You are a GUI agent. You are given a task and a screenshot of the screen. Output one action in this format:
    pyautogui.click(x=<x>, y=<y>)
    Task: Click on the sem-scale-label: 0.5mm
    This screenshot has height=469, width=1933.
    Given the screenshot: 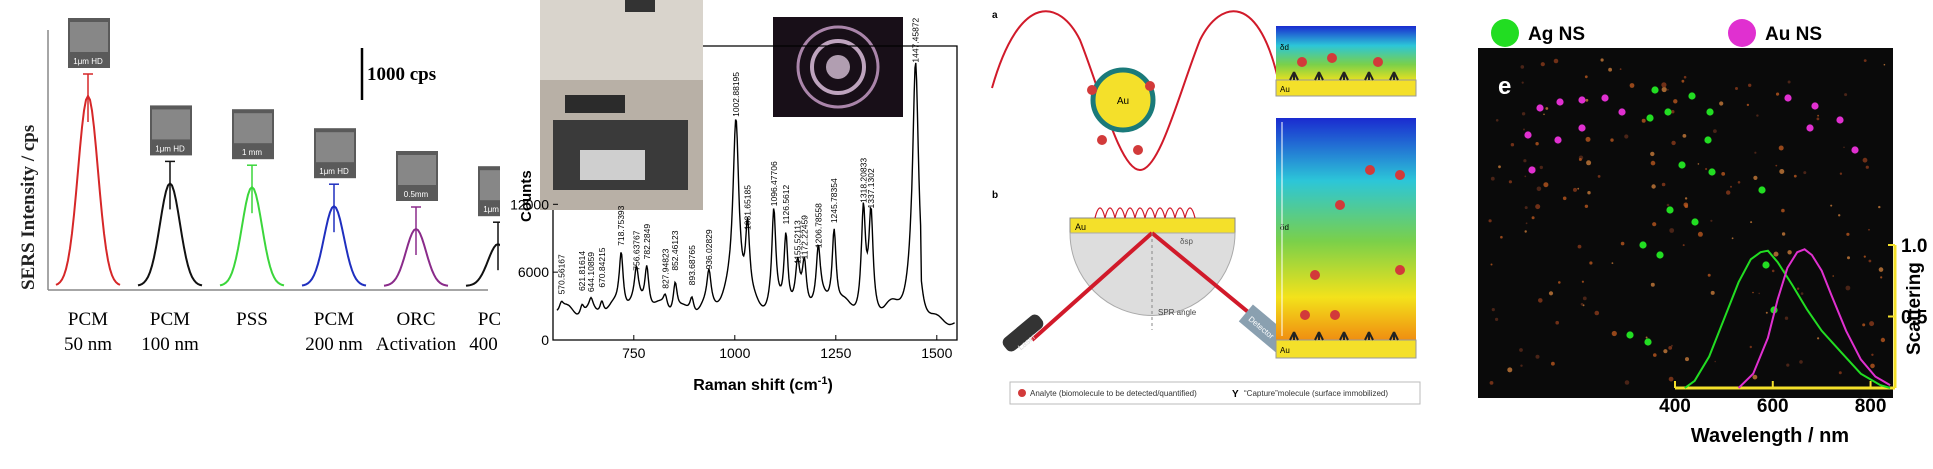 What is the action you would take?
    pyautogui.click(x=416, y=194)
    